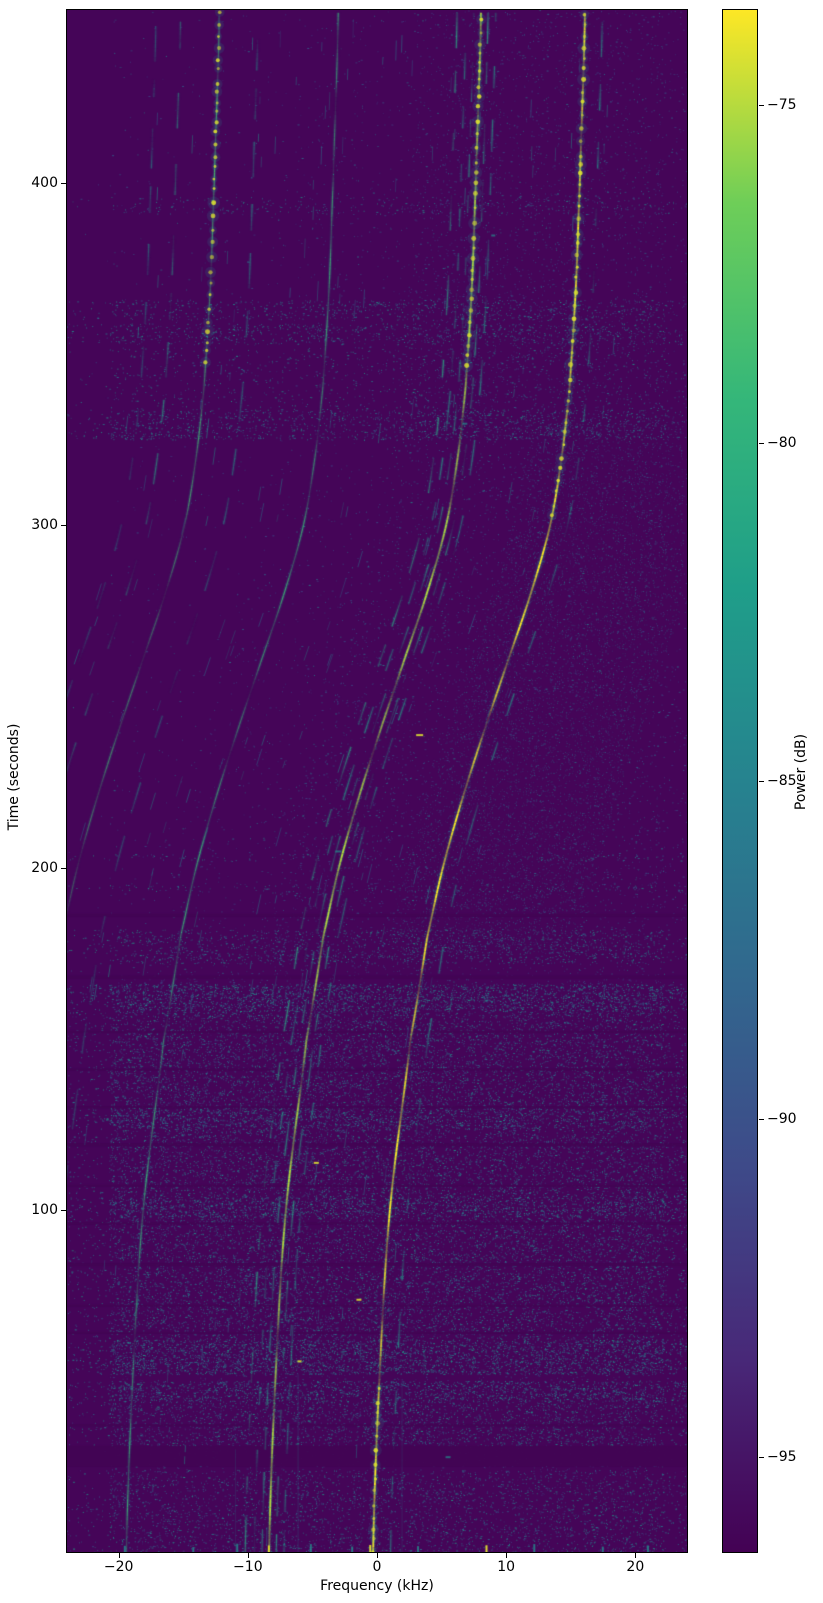 The image size is (823, 1603). Describe the element at coordinates (44, 525) in the screenshot. I see `y-tick-label: 300` at that location.